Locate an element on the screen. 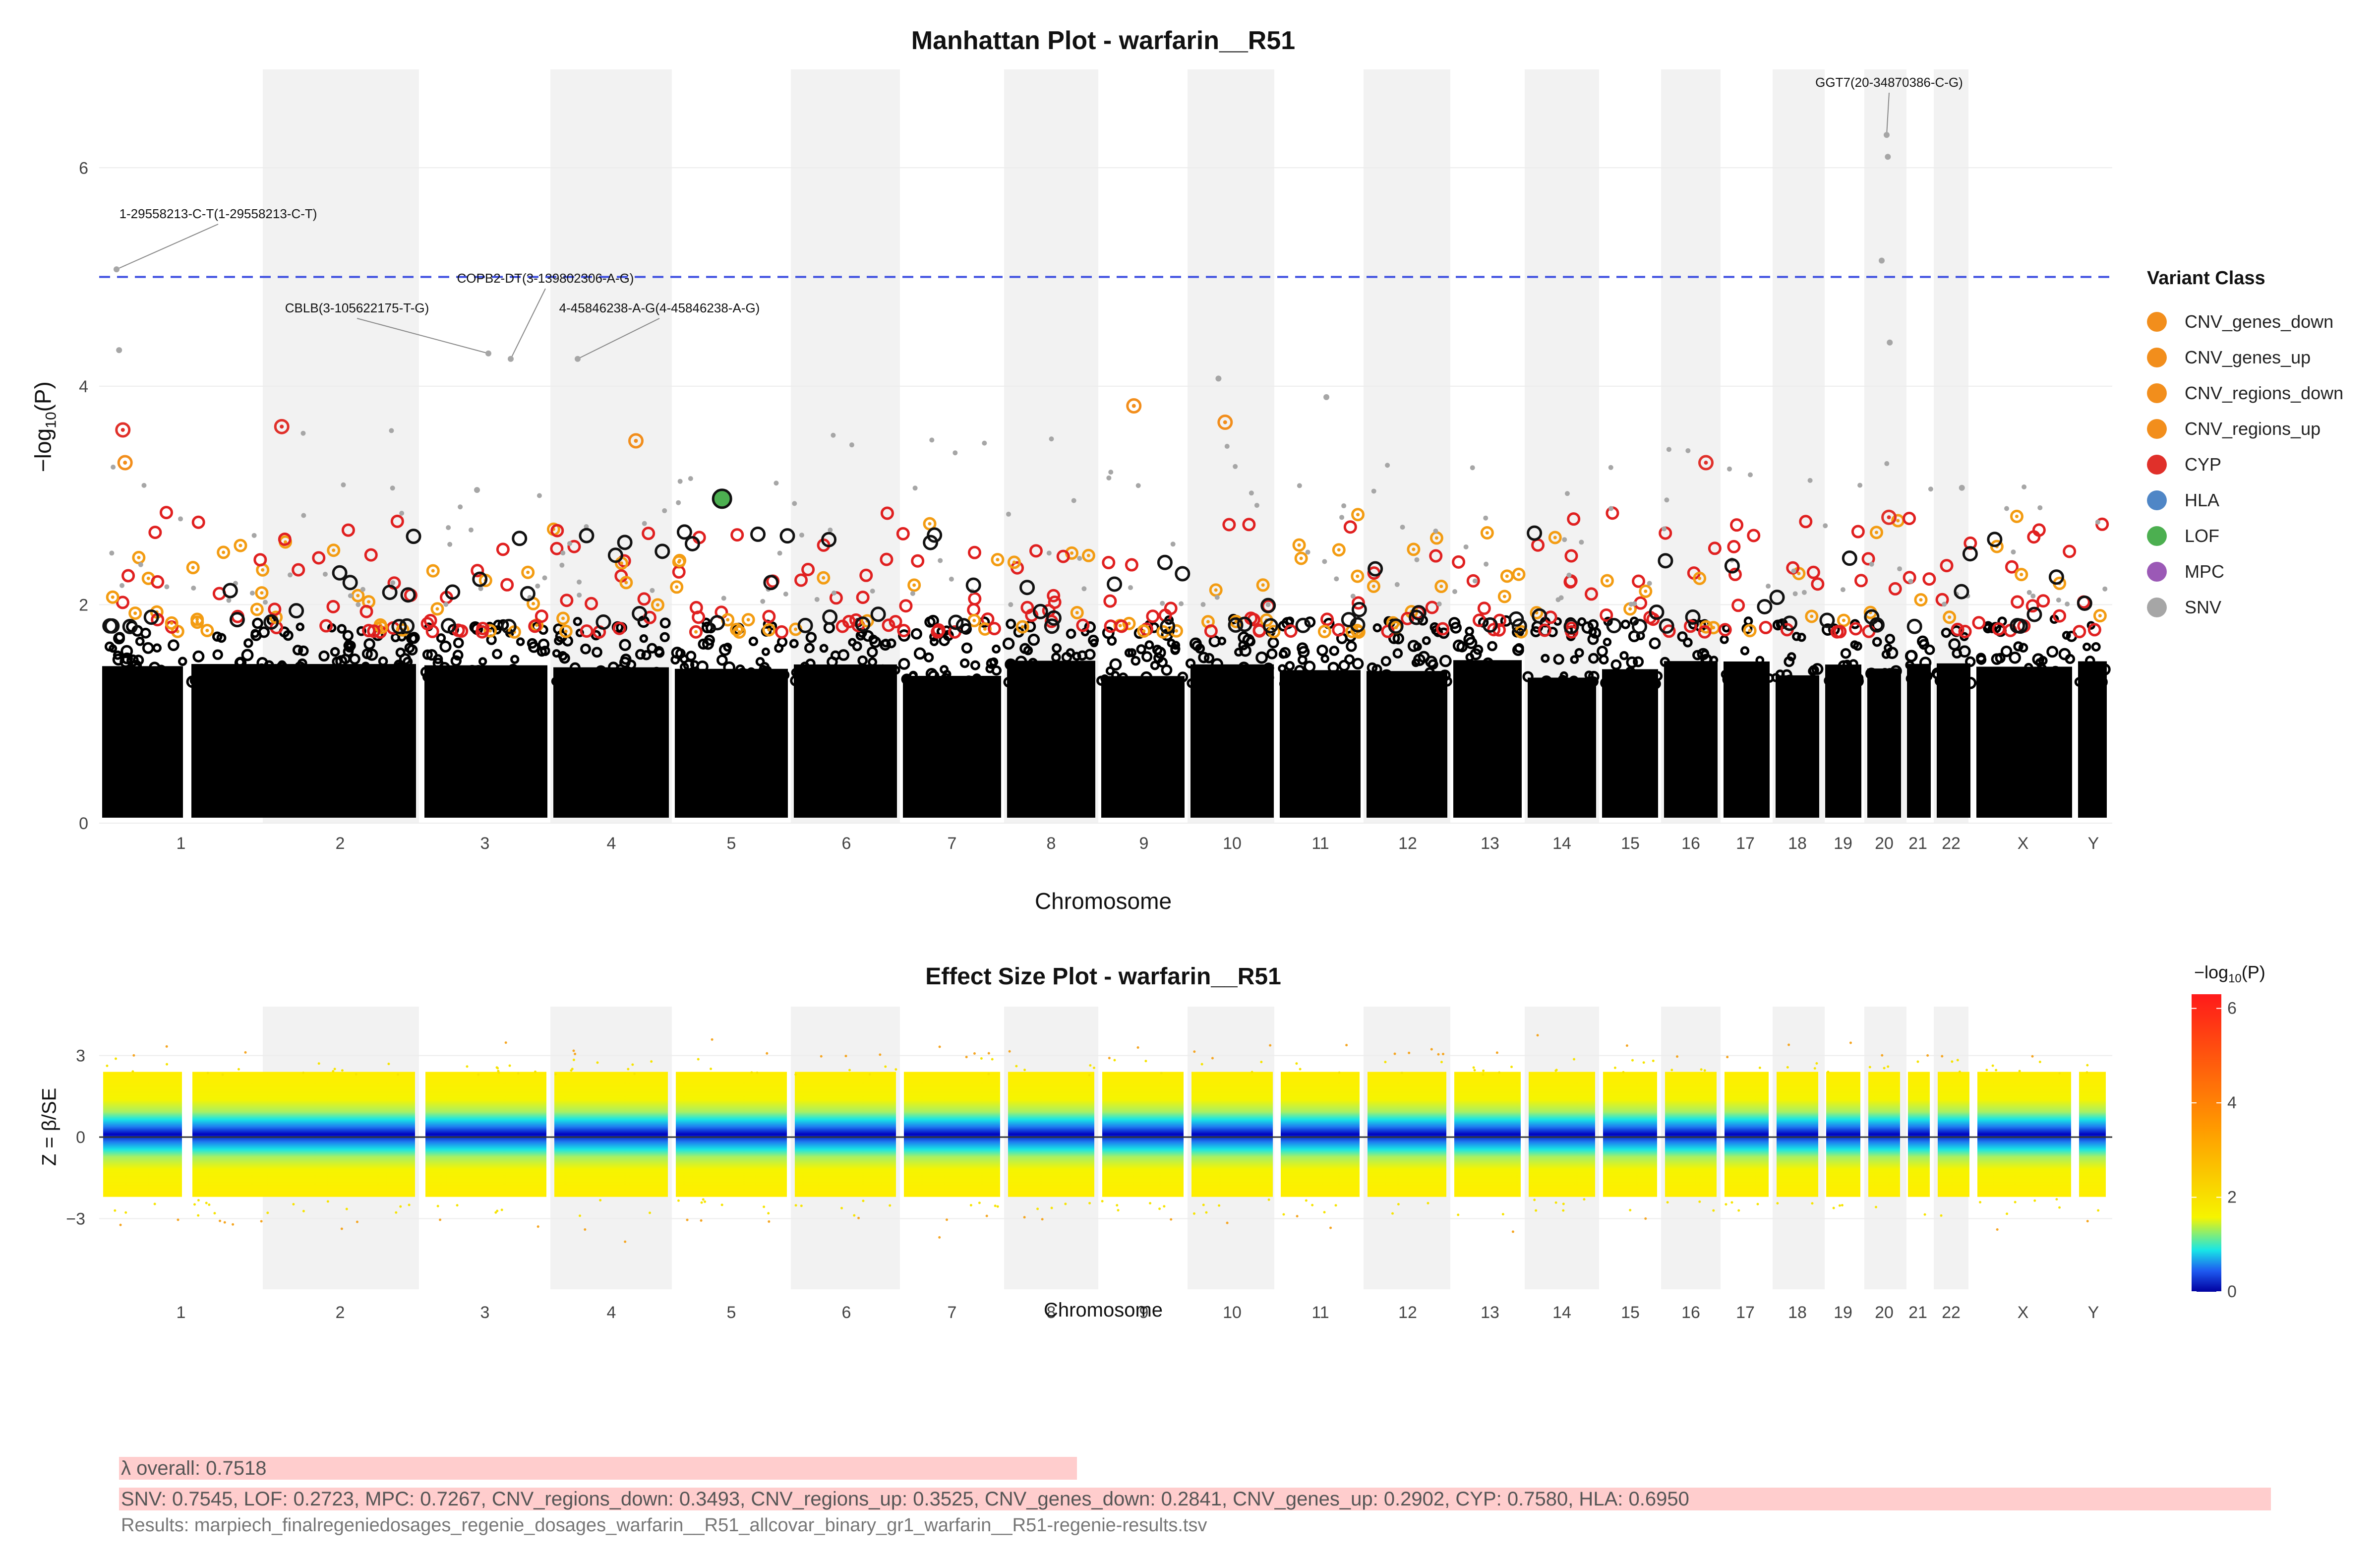  effect-x-tick-label: 11 is located at coordinates (1320, 1312).